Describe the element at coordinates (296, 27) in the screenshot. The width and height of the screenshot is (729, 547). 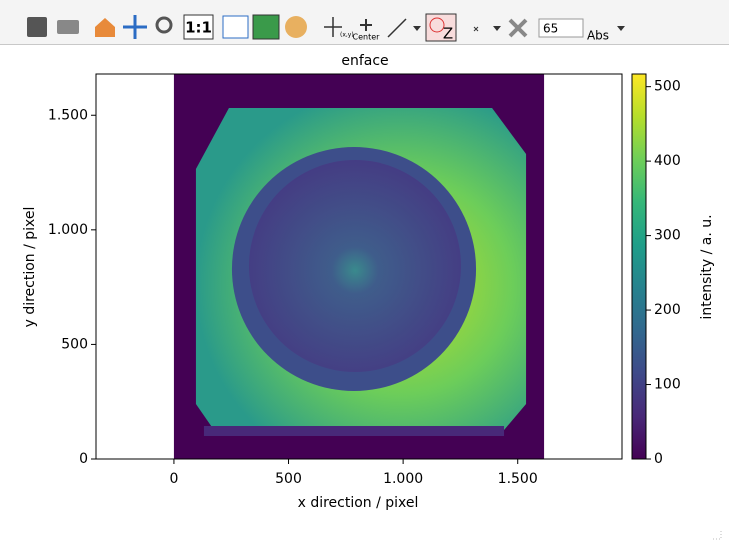
I see `palette-button` at that location.